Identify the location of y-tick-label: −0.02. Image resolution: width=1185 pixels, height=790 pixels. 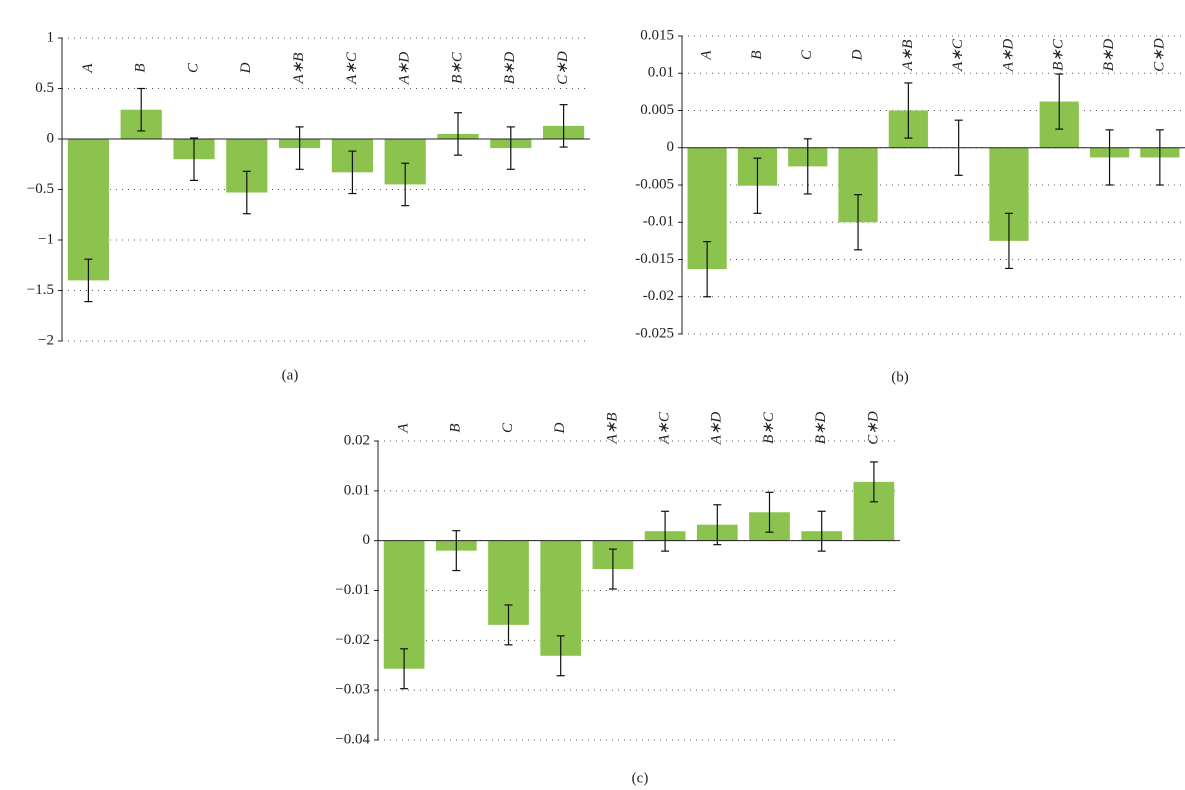
(352, 640).